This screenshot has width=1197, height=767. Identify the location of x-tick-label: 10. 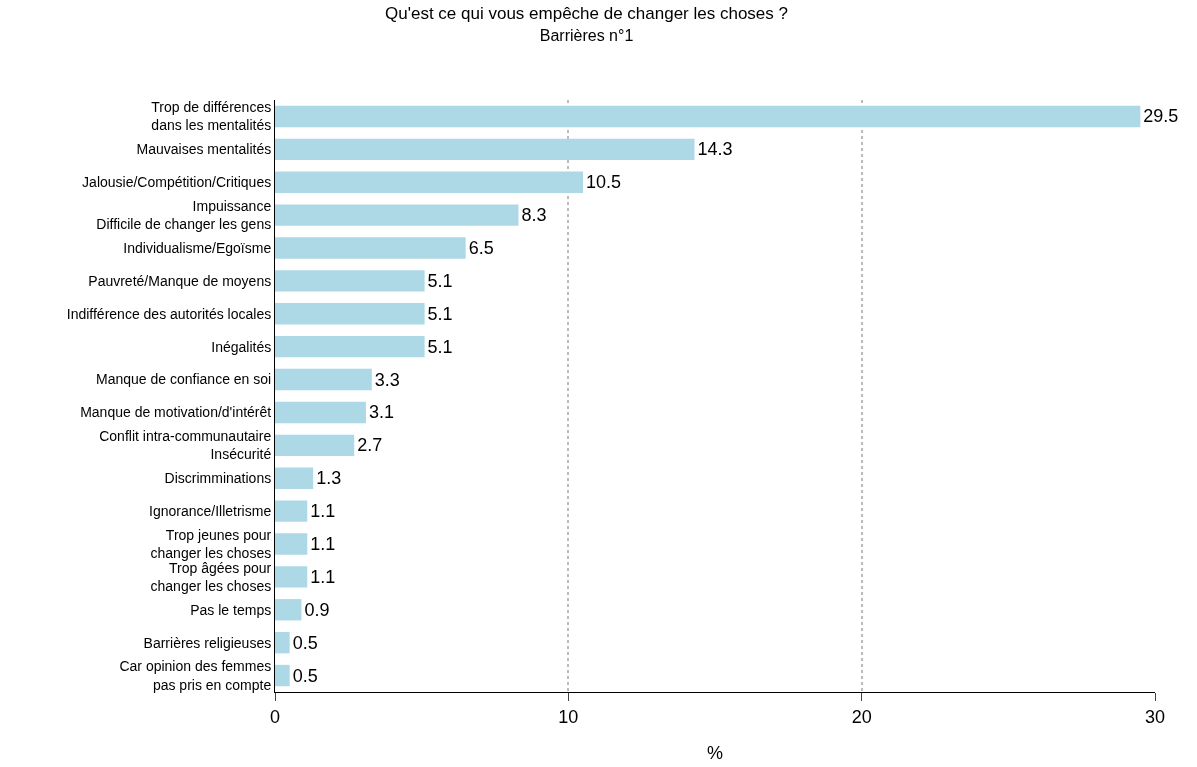
(568, 716).